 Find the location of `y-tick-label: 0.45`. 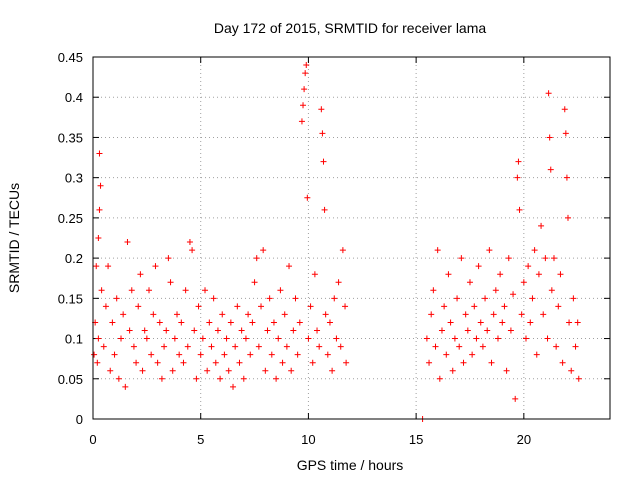

y-tick-label: 0.45 is located at coordinates (70, 57).